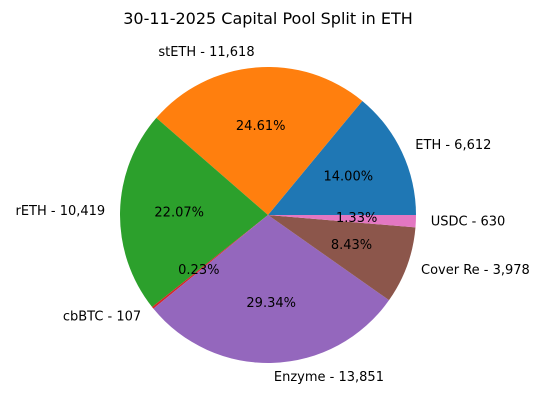 The image size is (546, 411). What do you see at coordinates (349, 177) in the screenshot?
I see `slice-percent-eth: 14.00%` at bounding box center [349, 177].